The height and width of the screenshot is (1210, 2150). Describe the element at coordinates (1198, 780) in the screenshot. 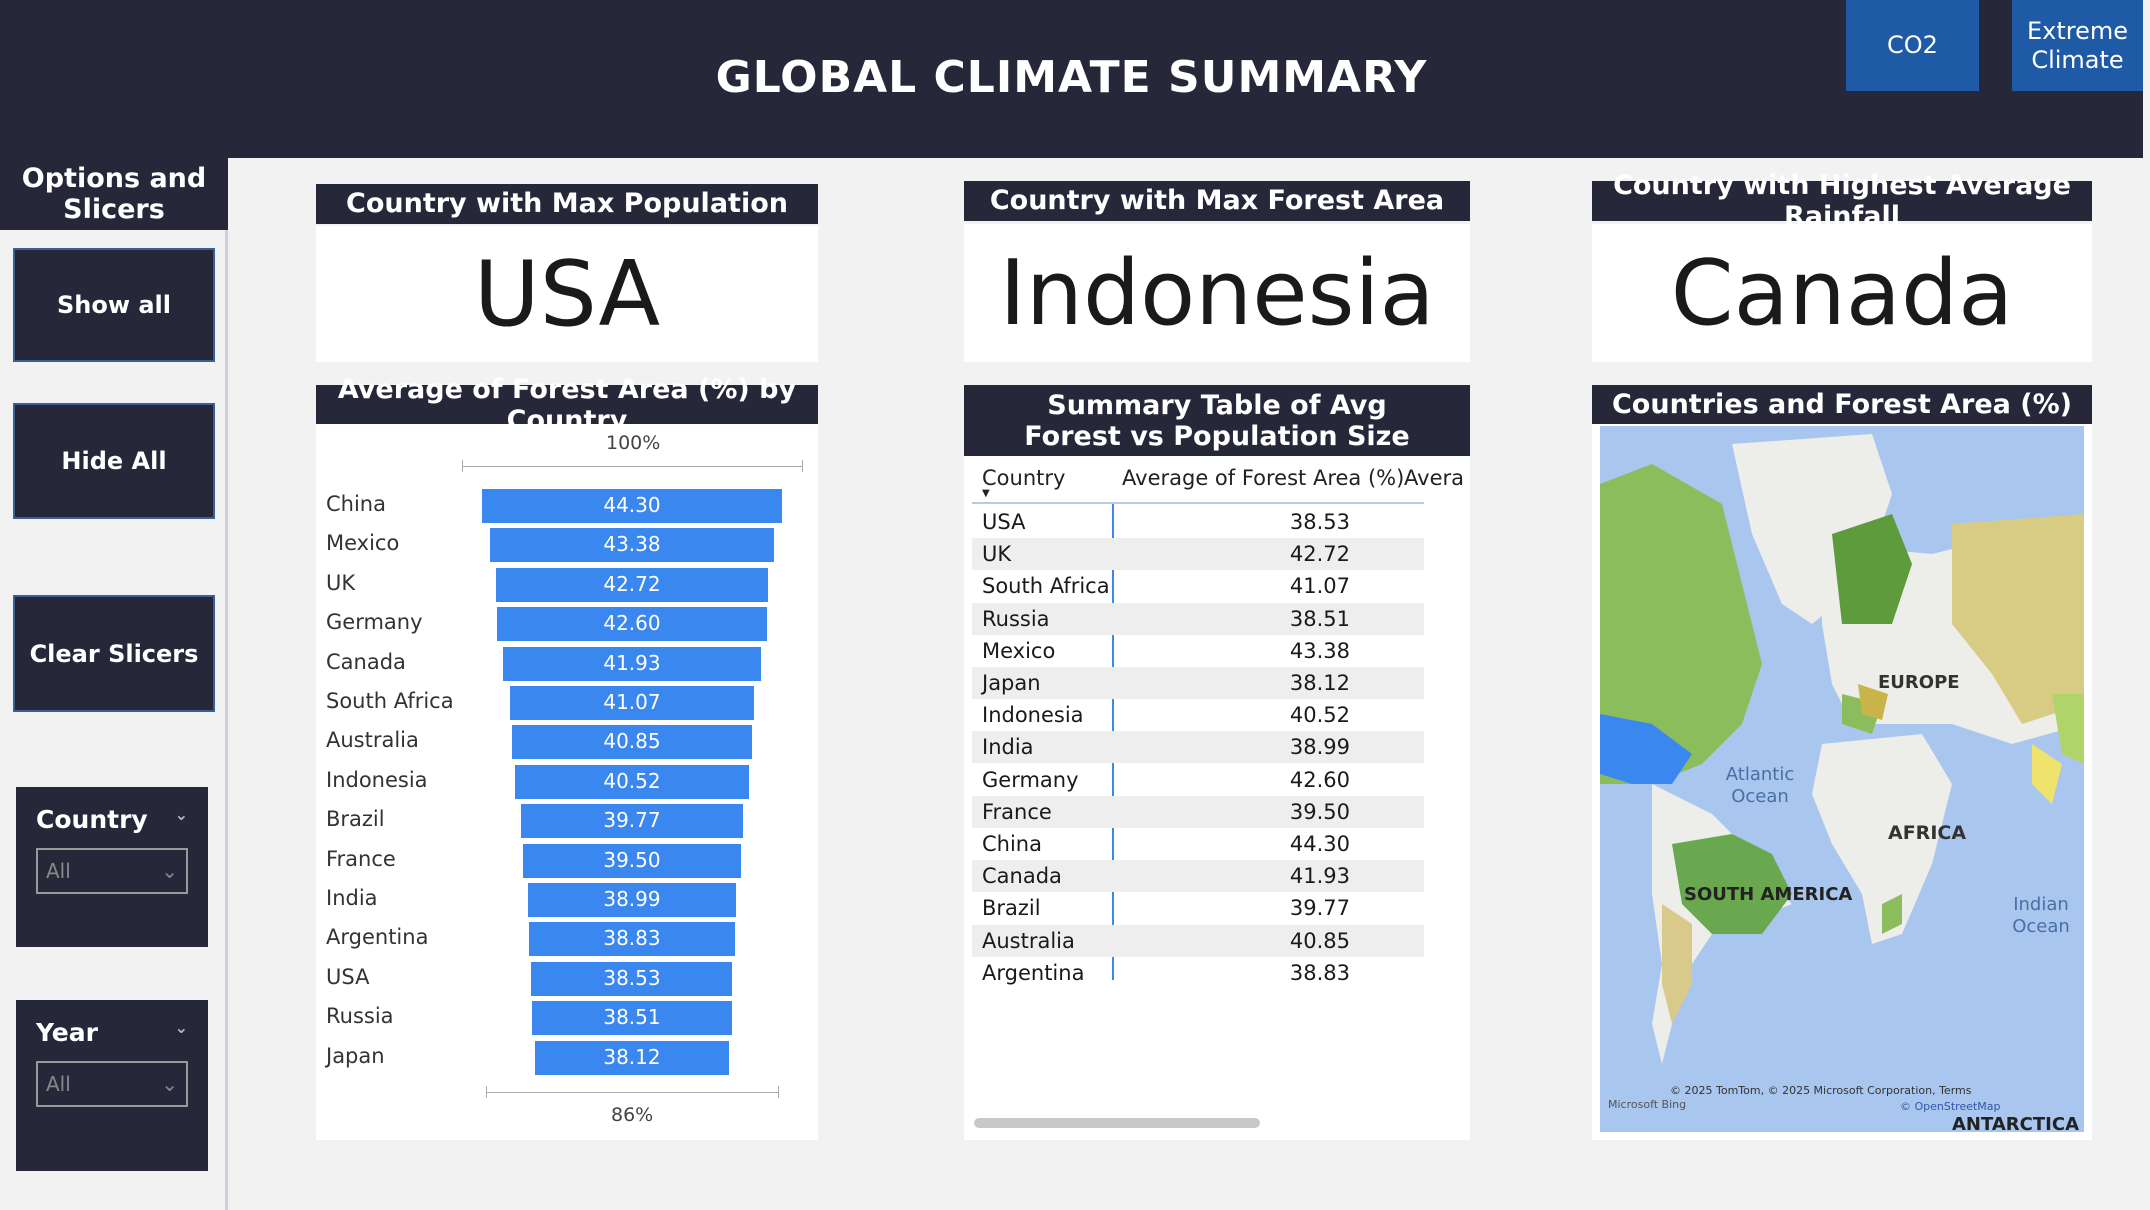

I see `table-row: Germany 42.60` at that location.